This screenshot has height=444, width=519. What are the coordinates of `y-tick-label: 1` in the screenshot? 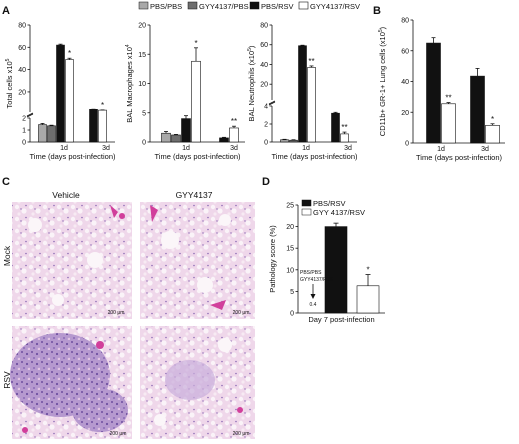 It's located at (24, 131).